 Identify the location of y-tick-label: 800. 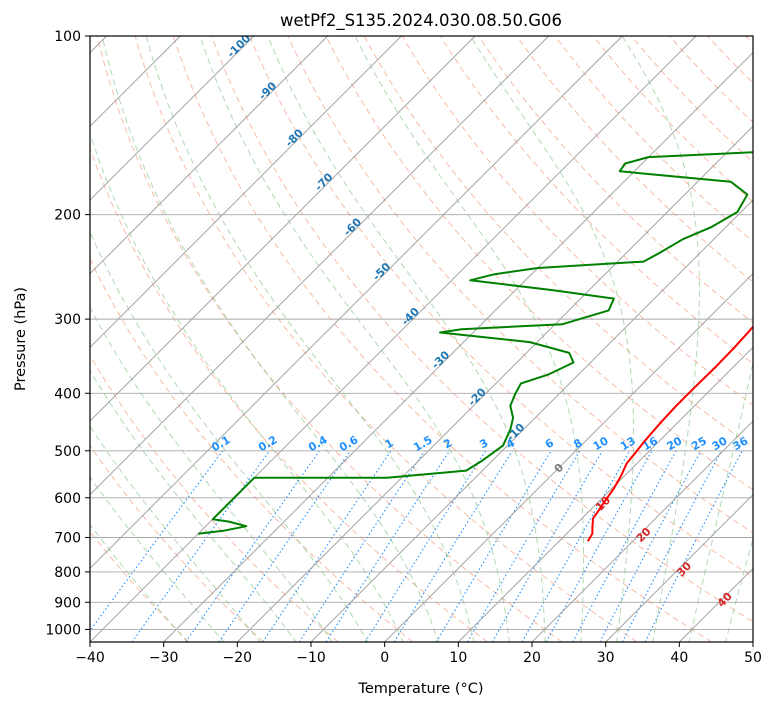
(67, 573).